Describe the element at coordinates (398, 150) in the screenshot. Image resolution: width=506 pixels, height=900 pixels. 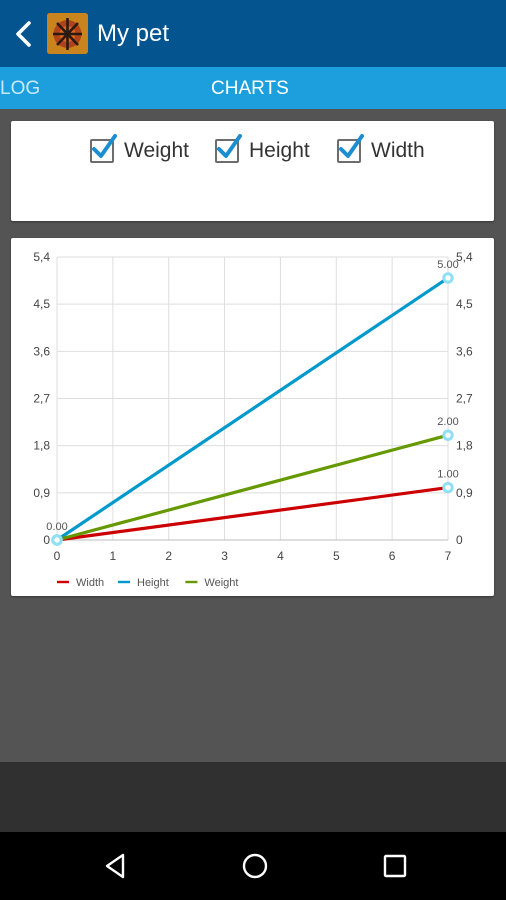
I see `checkbox-label: Width` at that location.